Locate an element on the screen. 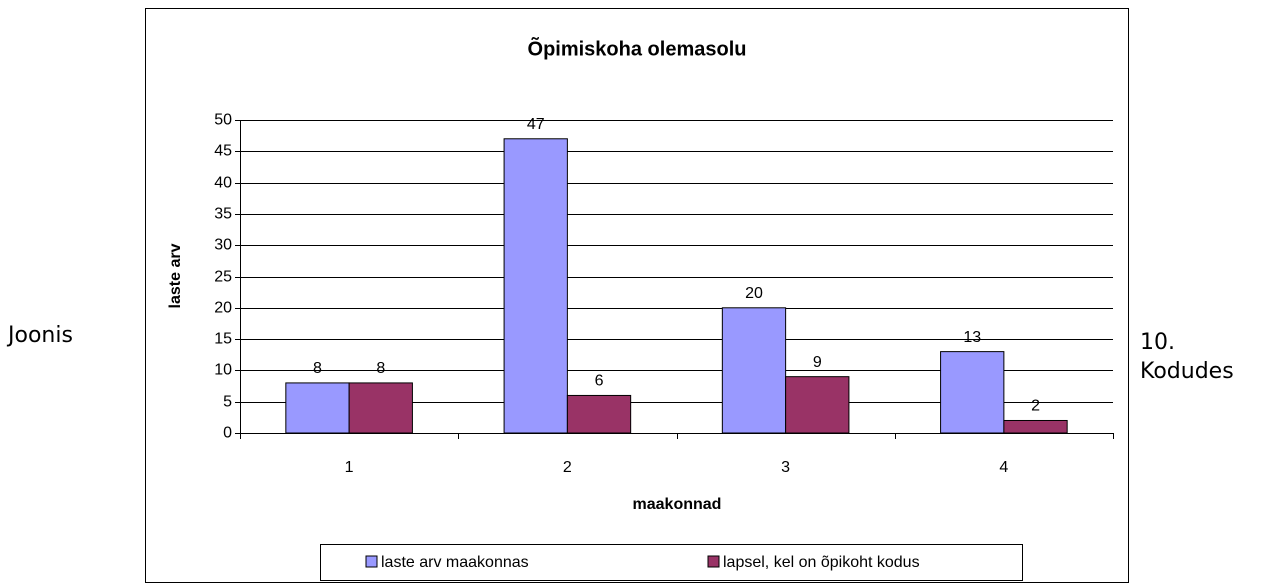 The image size is (1280, 587). y-tick-label: 50 is located at coordinates (223, 120).